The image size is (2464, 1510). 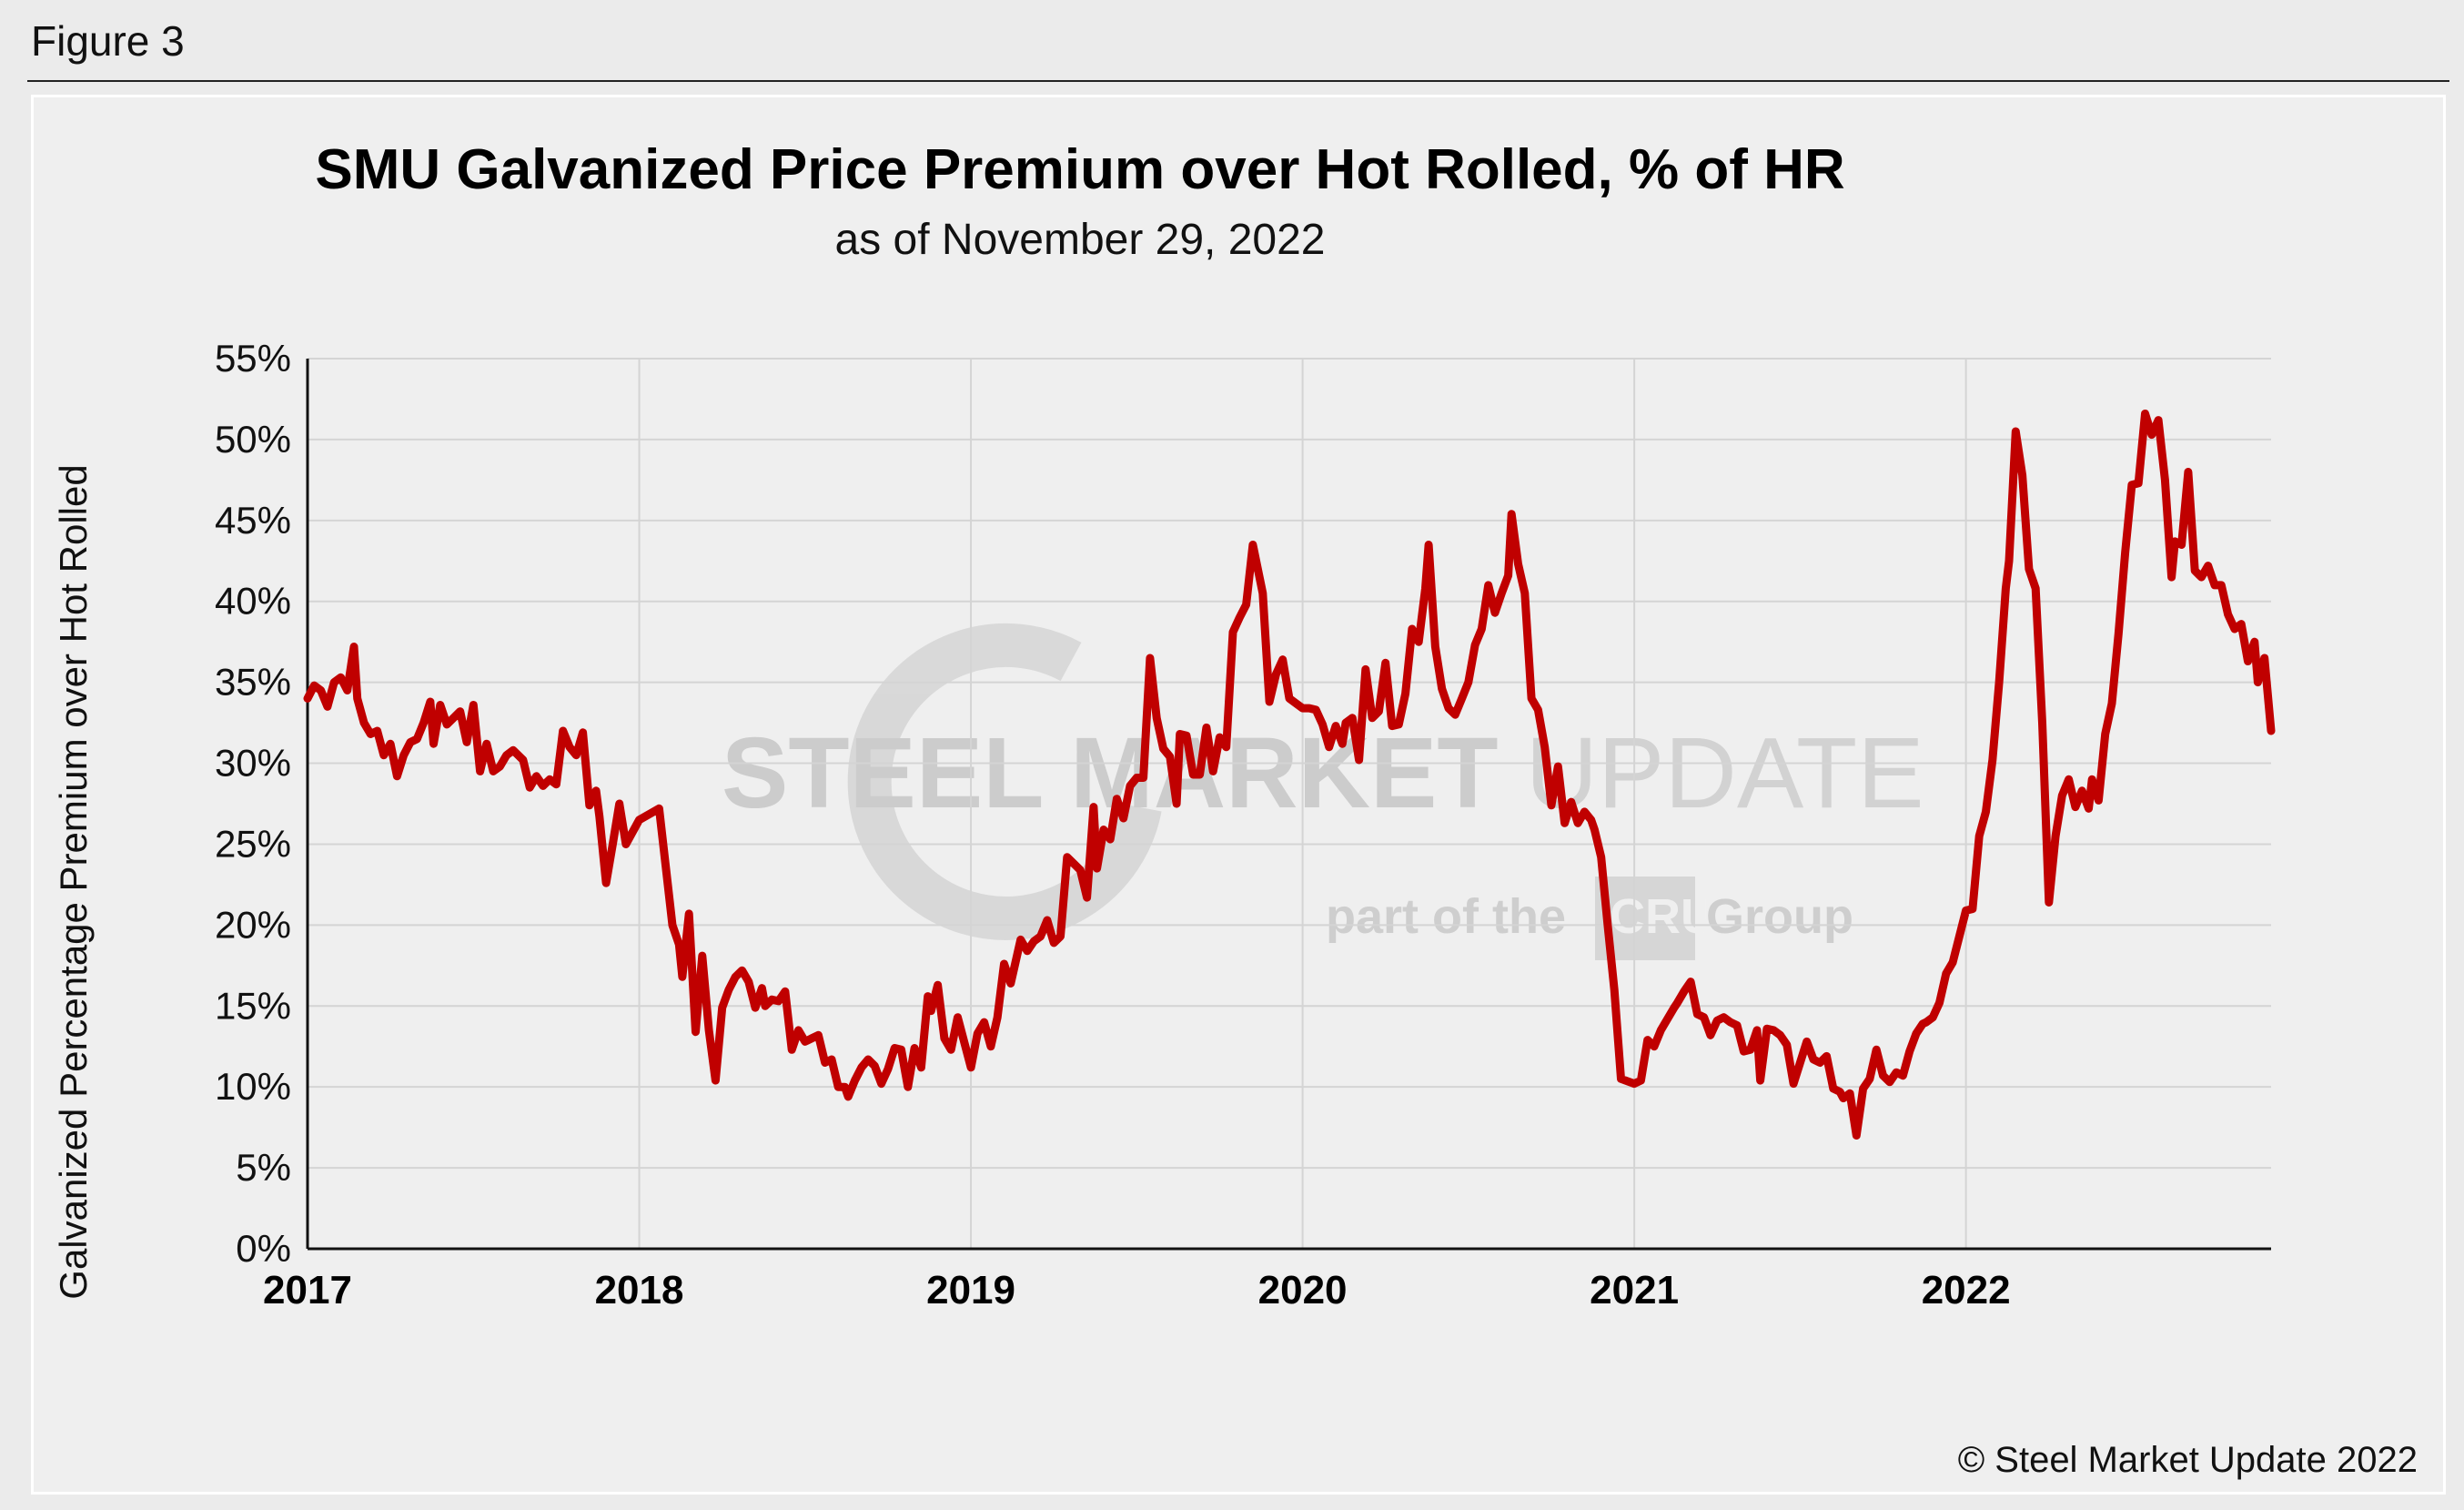 What do you see at coordinates (253, 764) in the screenshot?
I see `y-tick-label: 30%` at bounding box center [253, 764].